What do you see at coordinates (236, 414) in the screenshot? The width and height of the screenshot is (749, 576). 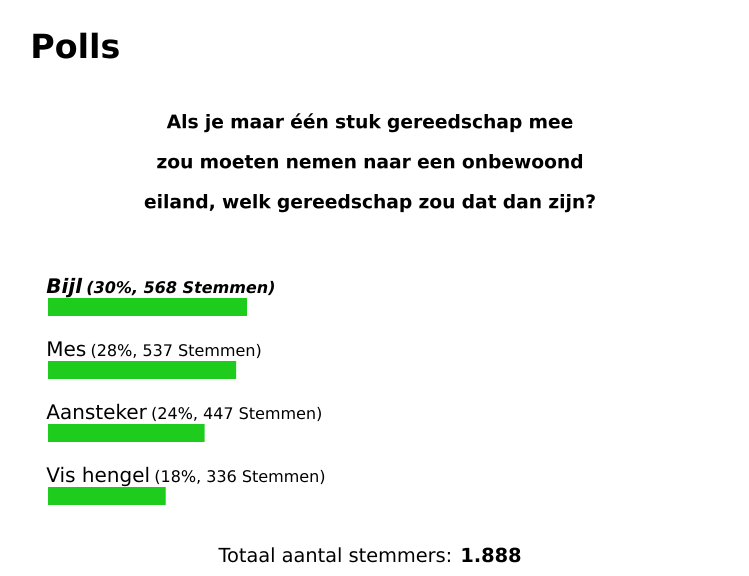 I see `data-label: (24%, 447 Stemmen)` at bounding box center [236, 414].